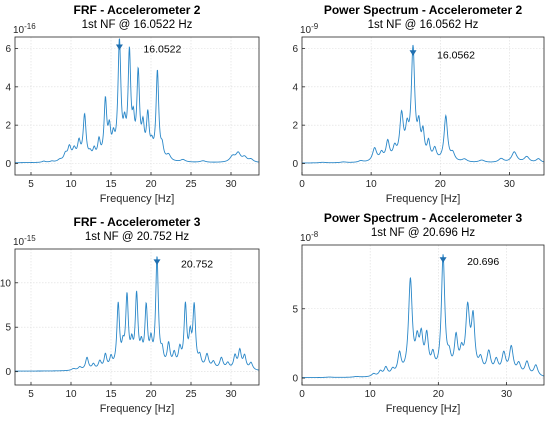 Image resolution: width=550 pixels, height=425 pixels. Describe the element at coordinates (315, 234) in the screenshot. I see `exponent-power: -8` at that location.